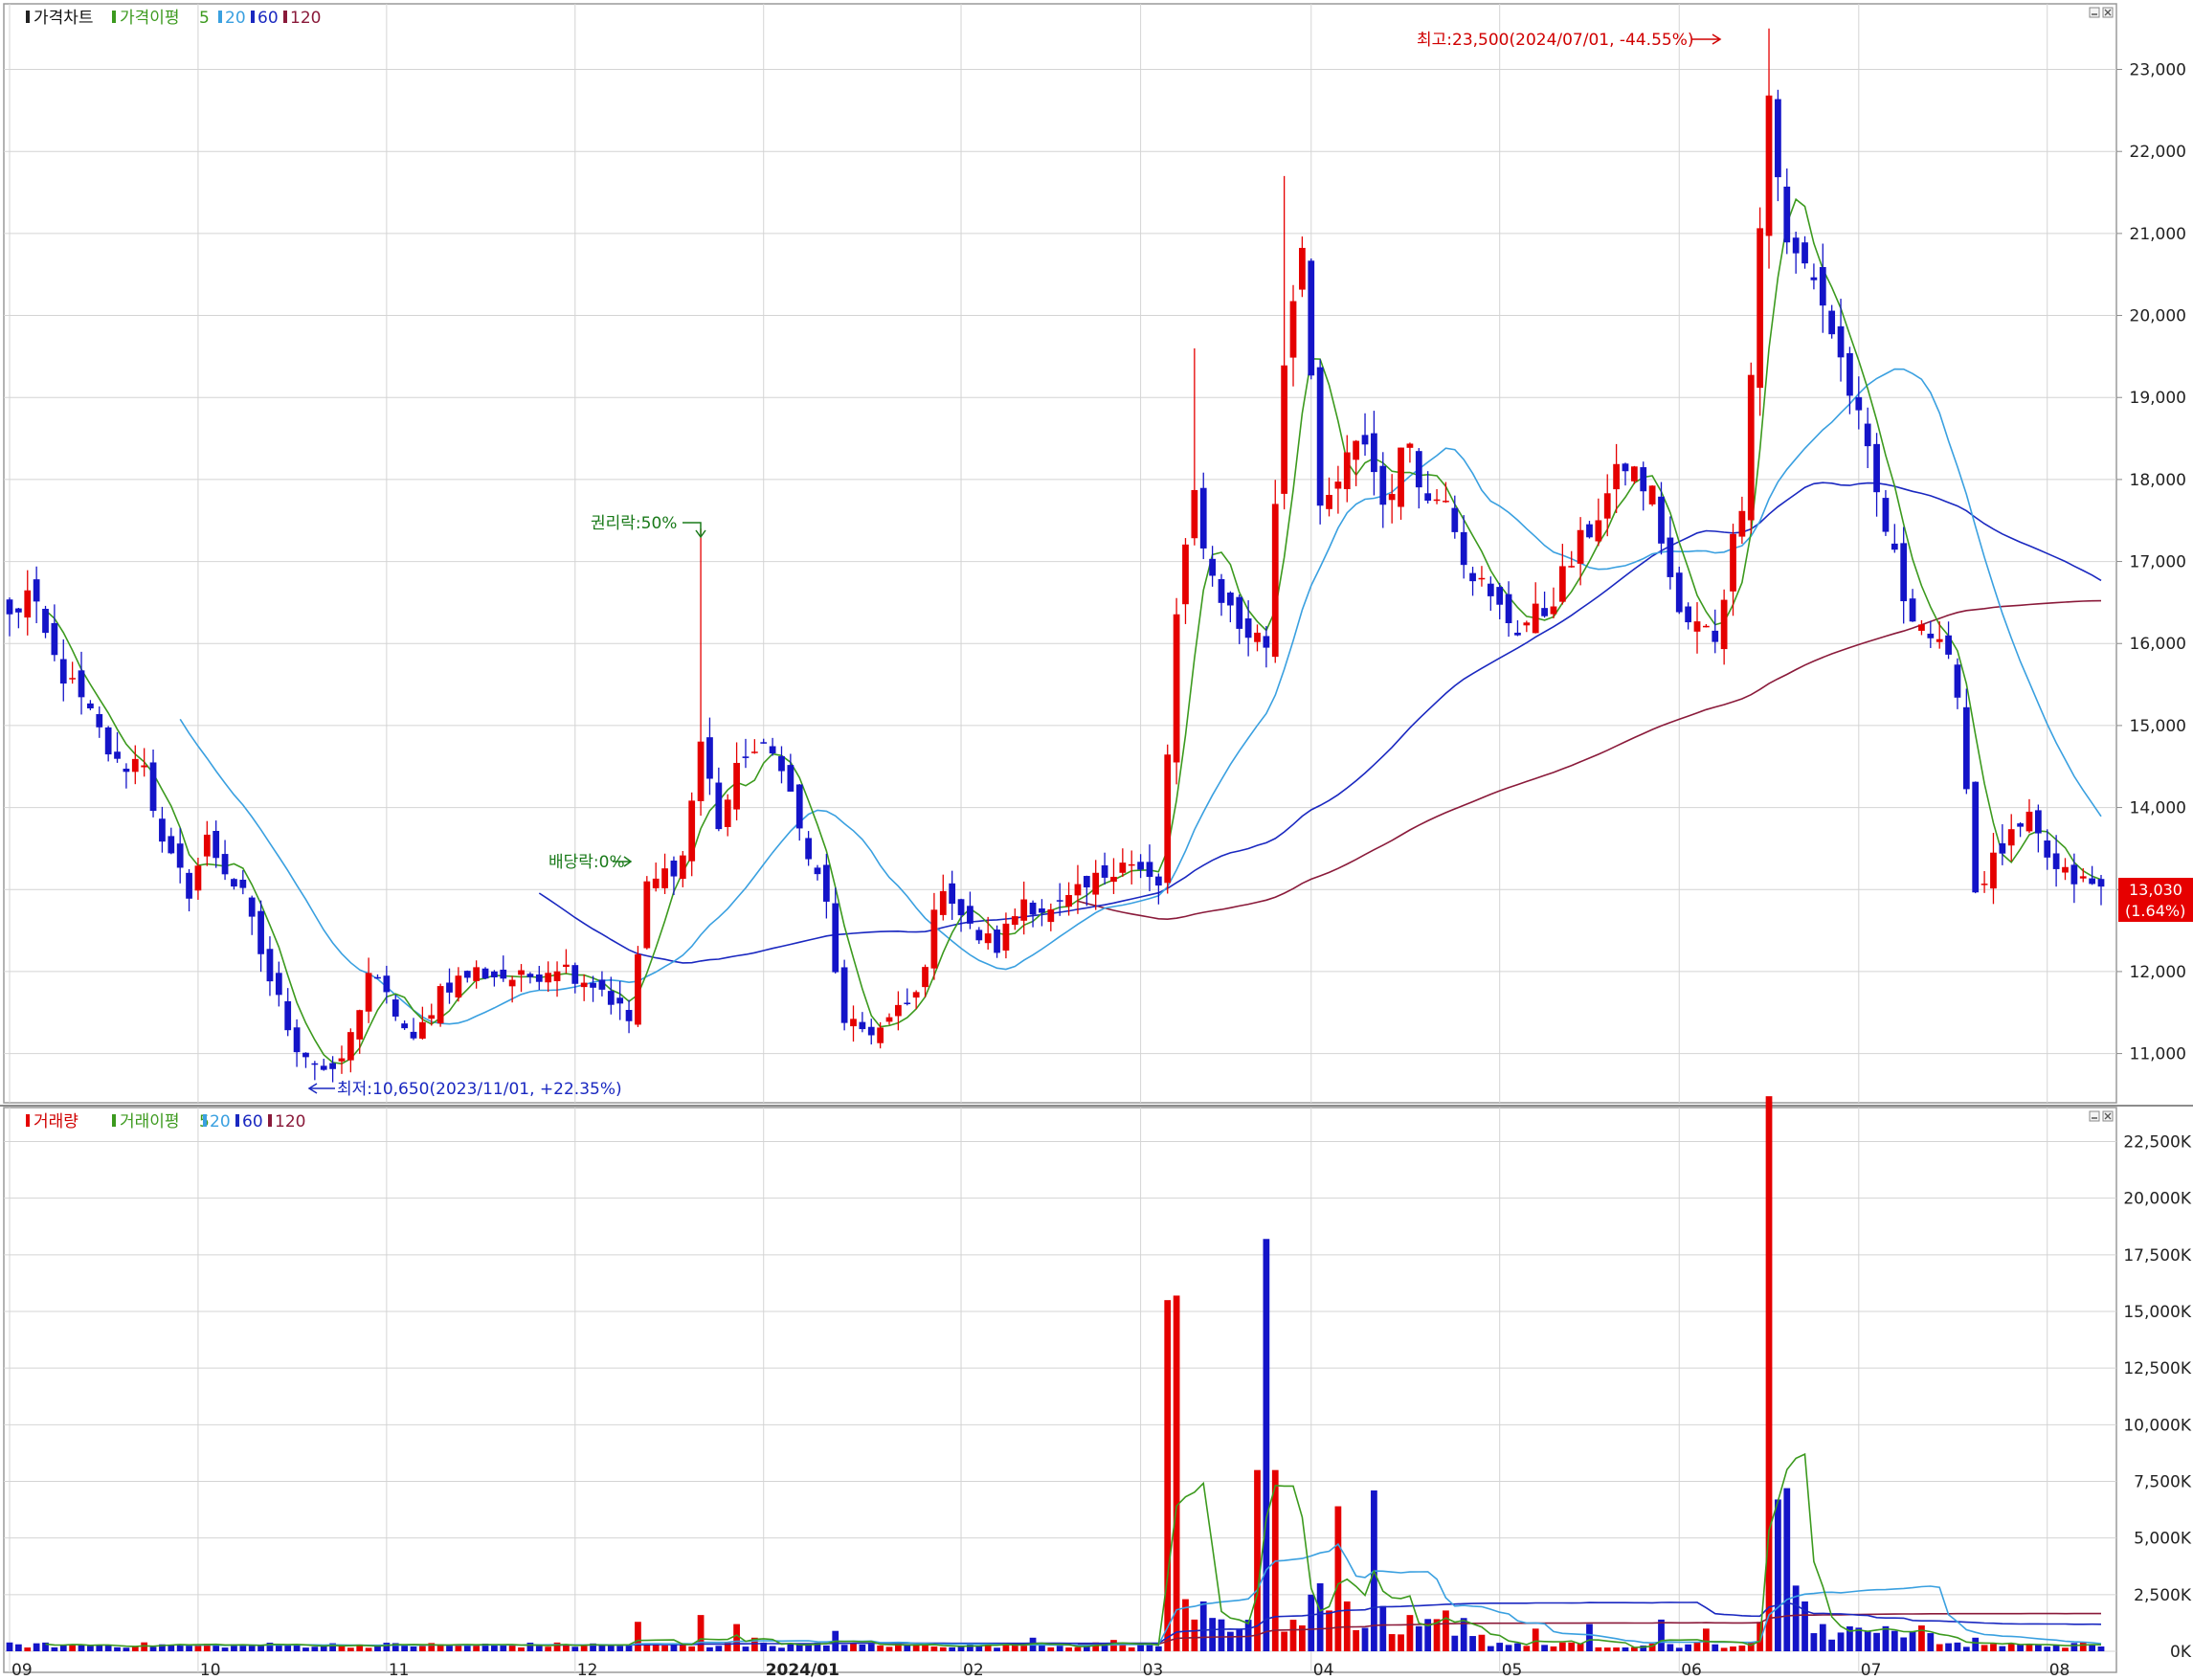 Image resolution: width=2193 pixels, height=1680 pixels. What do you see at coordinates (2158, 153) in the screenshot?
I see `price-tick-label: 22,000` at bounding box center [2158, 153].